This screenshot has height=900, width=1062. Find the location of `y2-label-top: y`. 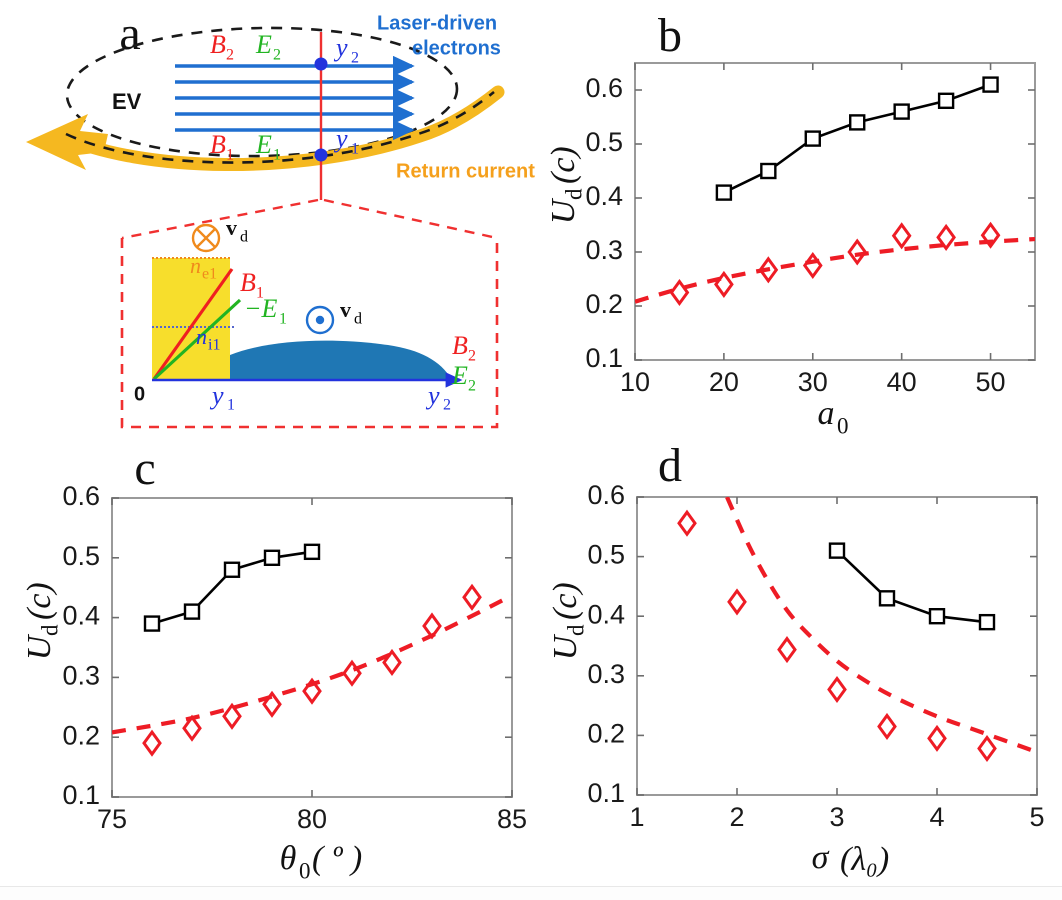

y2-label-top: y is located at coordinates (340, 47).